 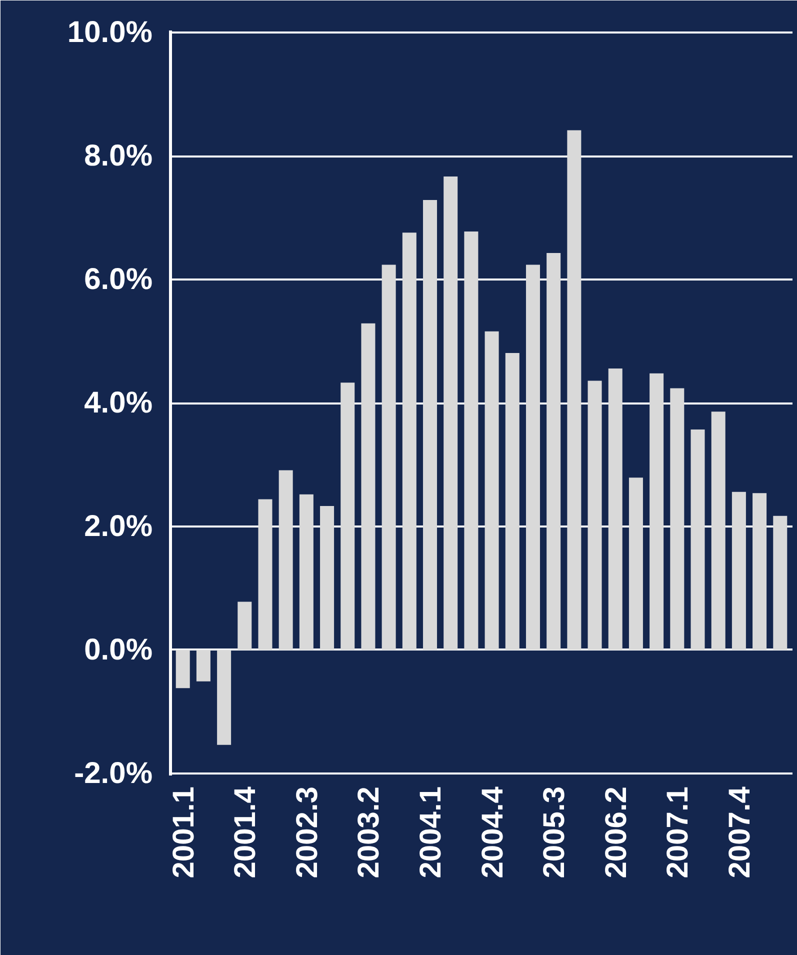 What do you see at coordinates (118, 279) in the screenshot?
I see `y-tick-label: 6.0%` at bounding box center [118, 279].